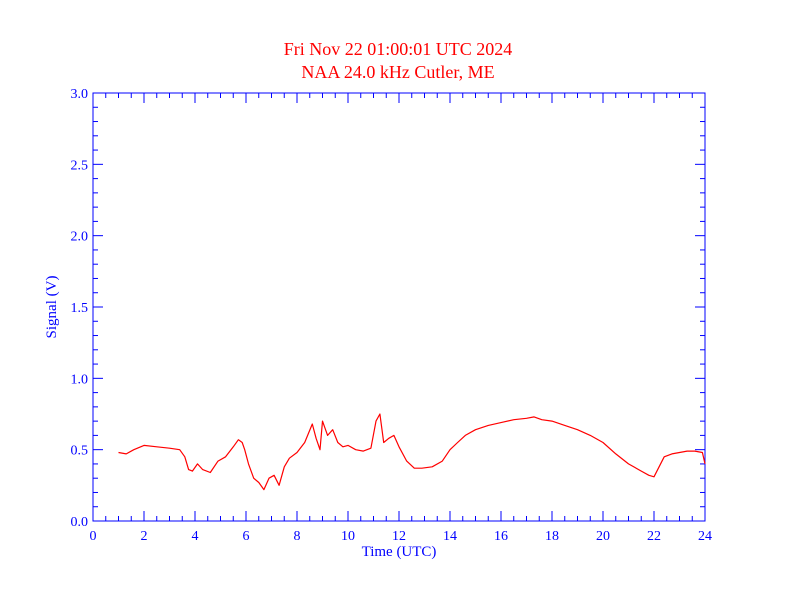  Describe the element at coordinates (348, 536) in the screenshot. I see `x-tick-label: 10` at that location.